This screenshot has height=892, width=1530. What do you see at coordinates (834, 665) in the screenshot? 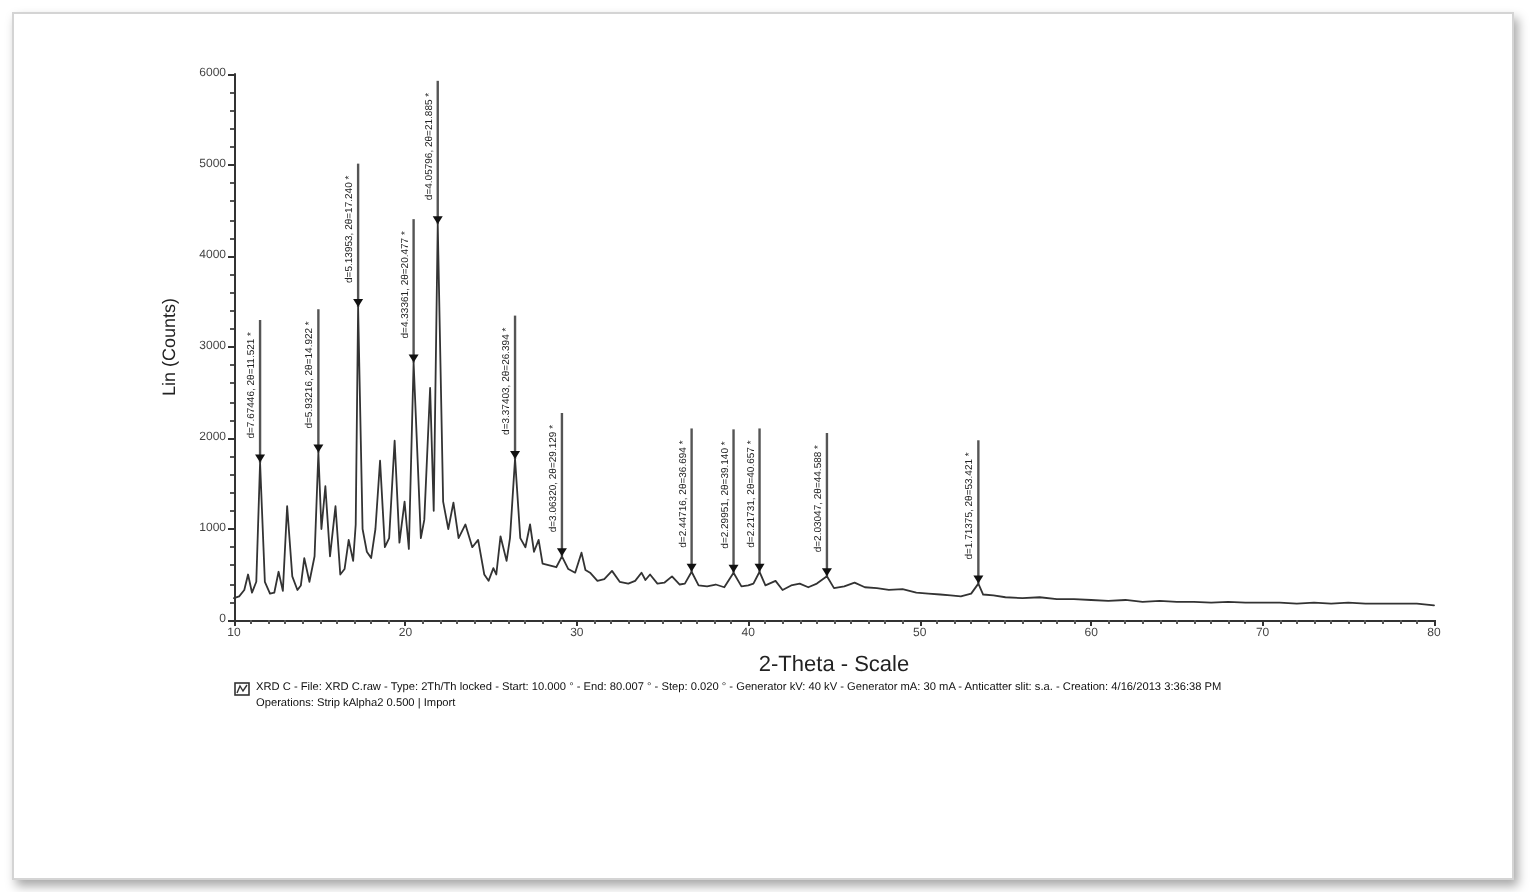
I see `x-axis-title: 2-Theta - Scale` at bounding box center [834, 665].